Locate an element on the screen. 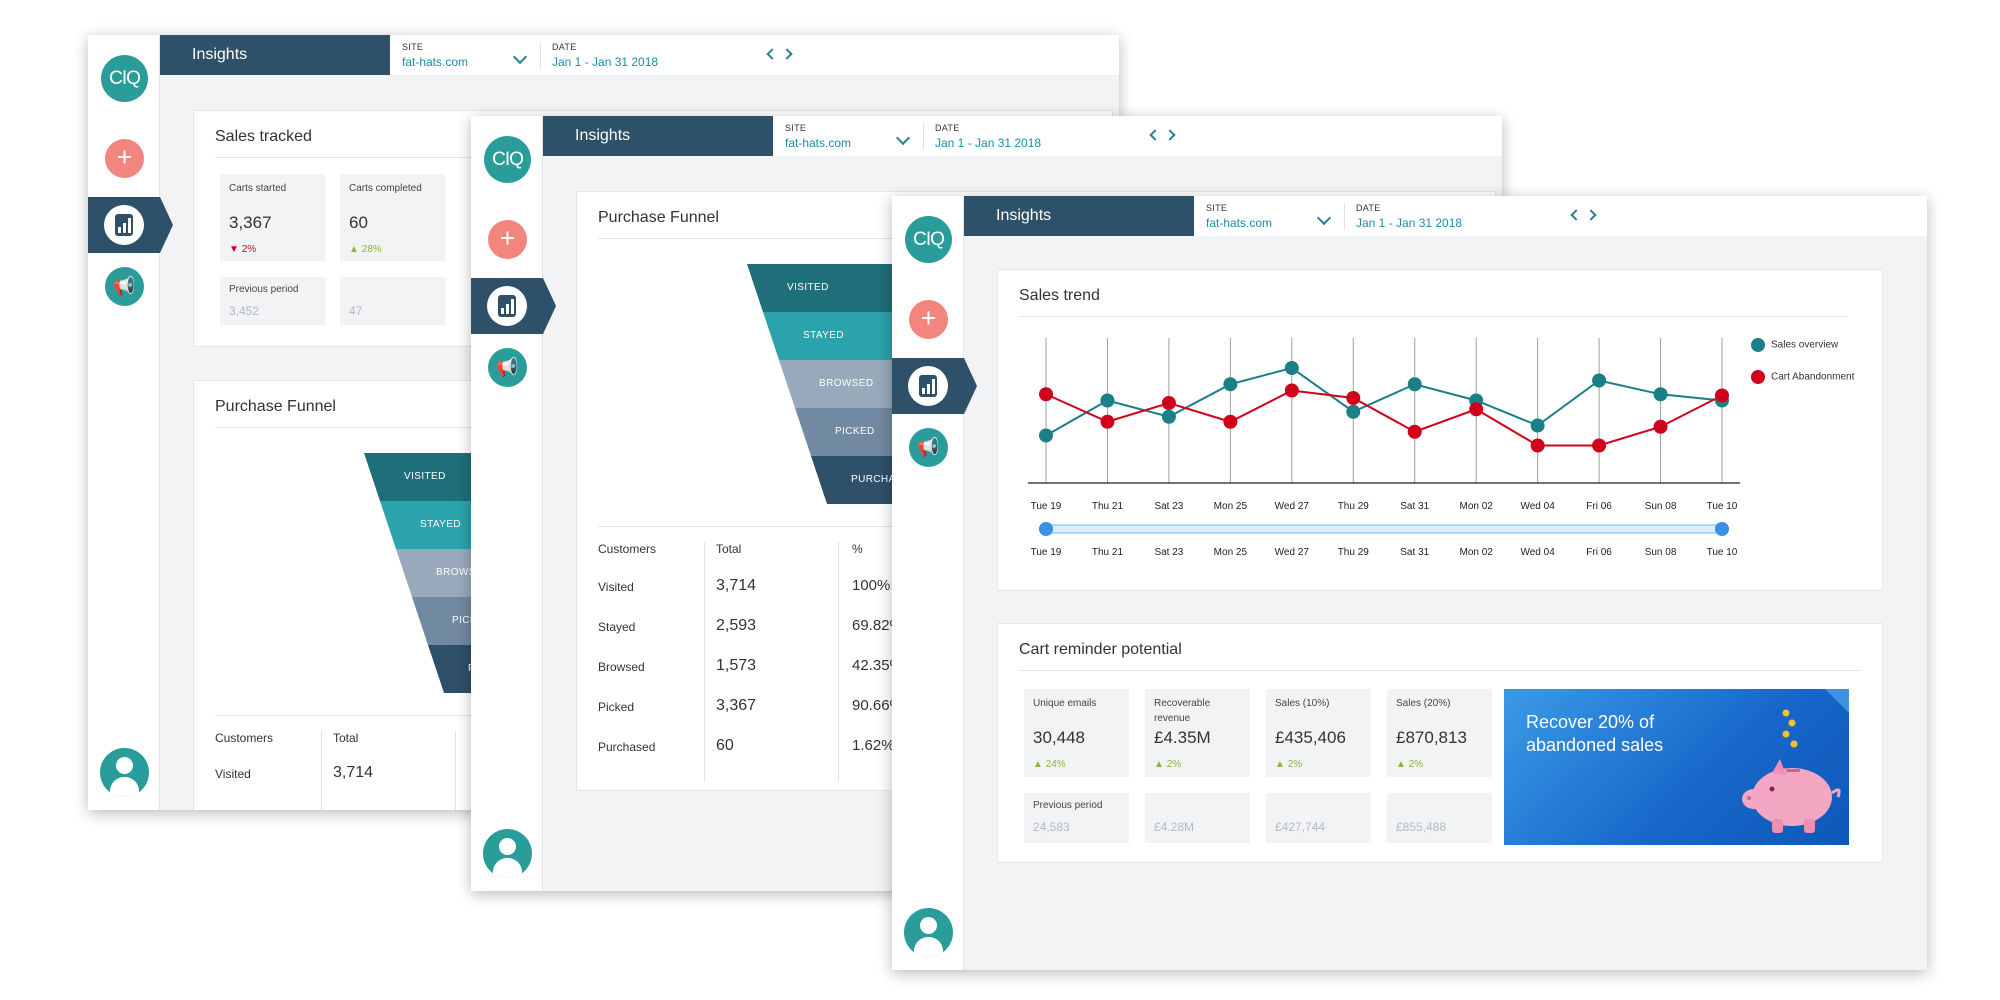  funnel-table: Customers Total Visited 3,714 is located at coordinates (665, 770).